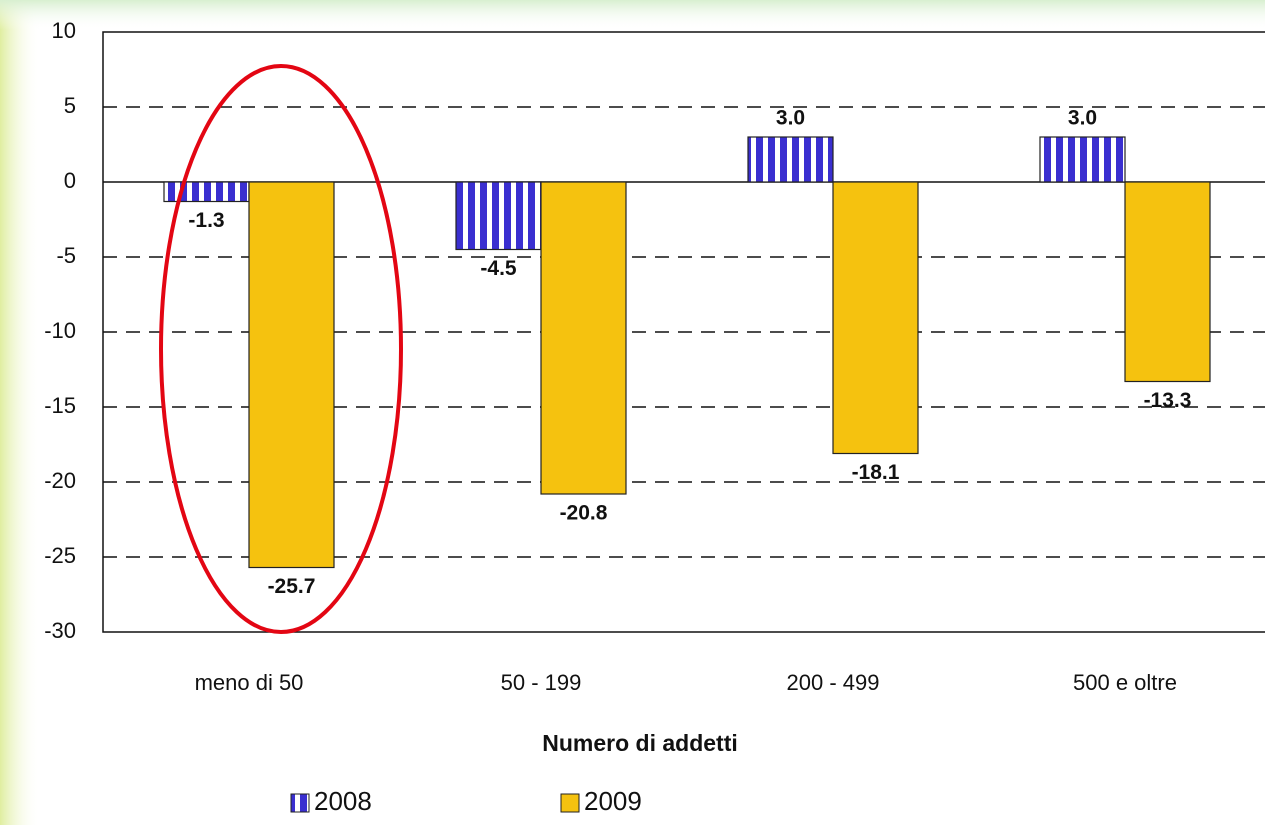 The image size is (1265, 825). I want to click on data-label: -13.3, so click(1168, 400).